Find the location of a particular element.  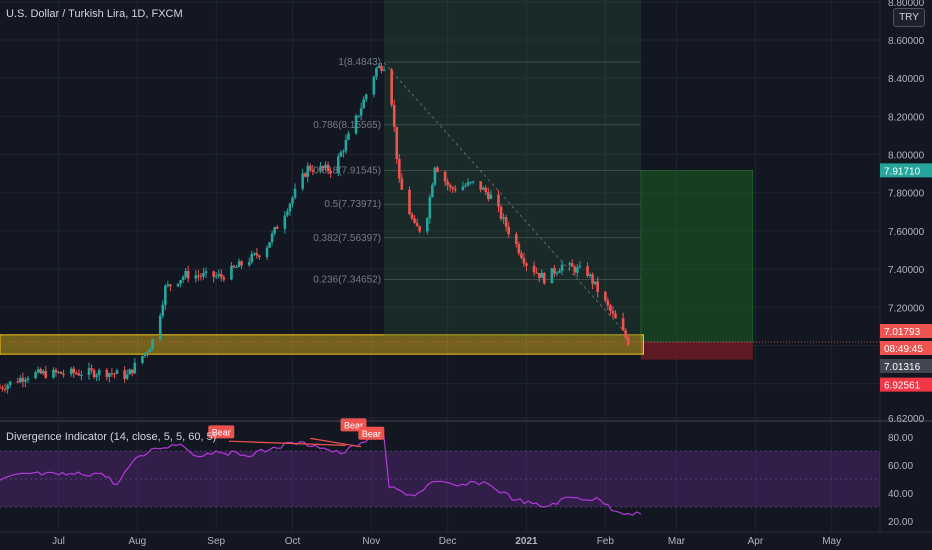

time-tick-label: Oct is located at coordinates (293, 541).